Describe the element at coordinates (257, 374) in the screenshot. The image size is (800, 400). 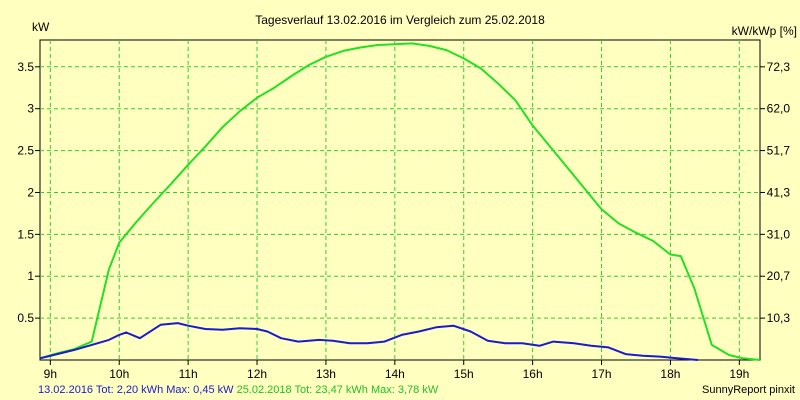
I see `x-tick-label: 12h` at that location.